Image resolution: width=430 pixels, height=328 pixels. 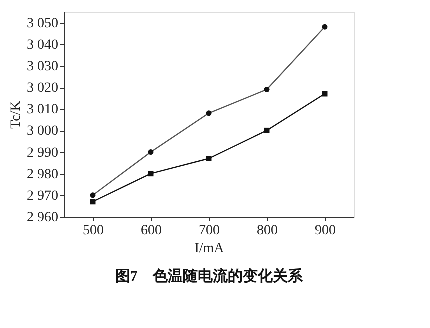 I want to click on y-tick-label: 2 990, so click(x=42, y=153).